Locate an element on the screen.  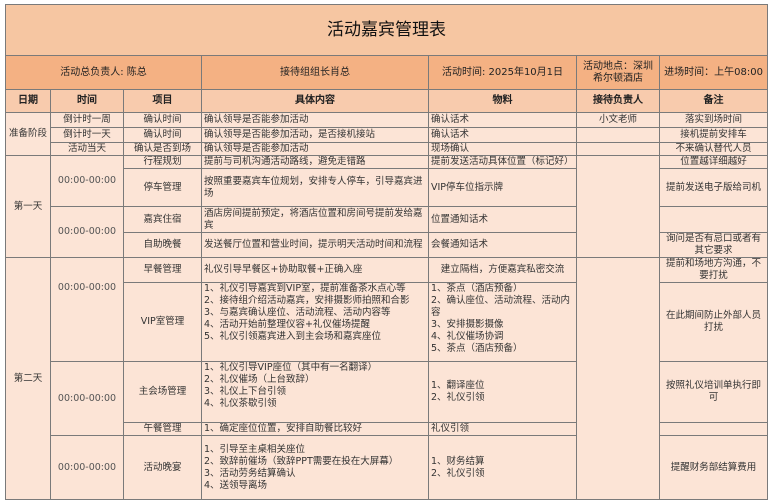
note-cell: 提前发送电子版给司机 is located at coordinates (713, 187).